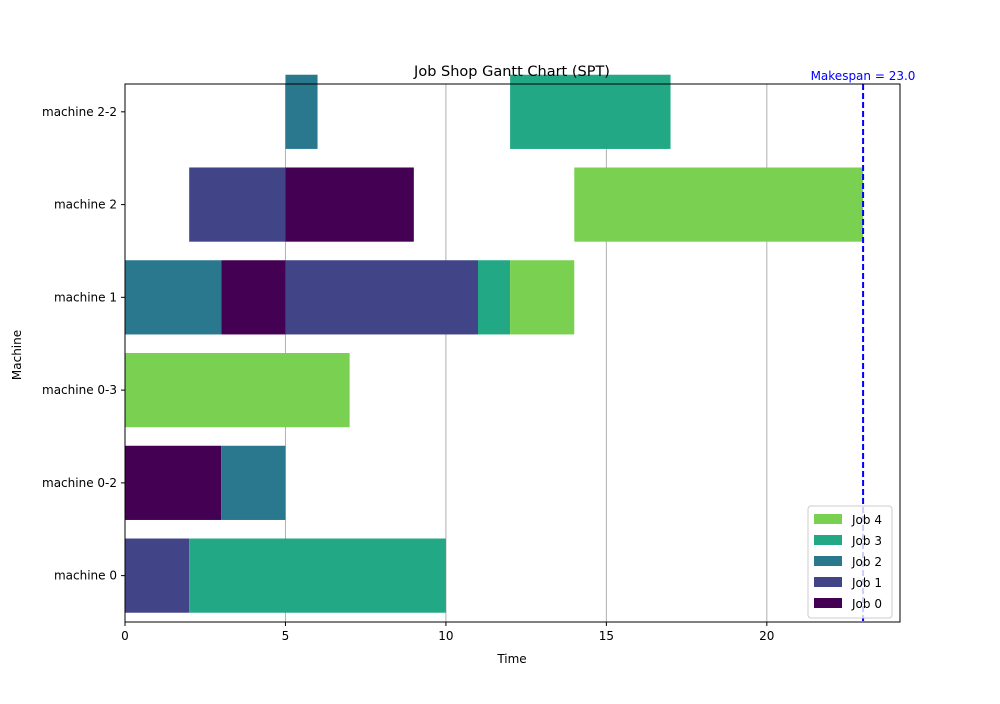  What do you see at coordinates (866, 604) in the screenshot?
I see `legend-label: Job 0` at bounding box center [866, 604].